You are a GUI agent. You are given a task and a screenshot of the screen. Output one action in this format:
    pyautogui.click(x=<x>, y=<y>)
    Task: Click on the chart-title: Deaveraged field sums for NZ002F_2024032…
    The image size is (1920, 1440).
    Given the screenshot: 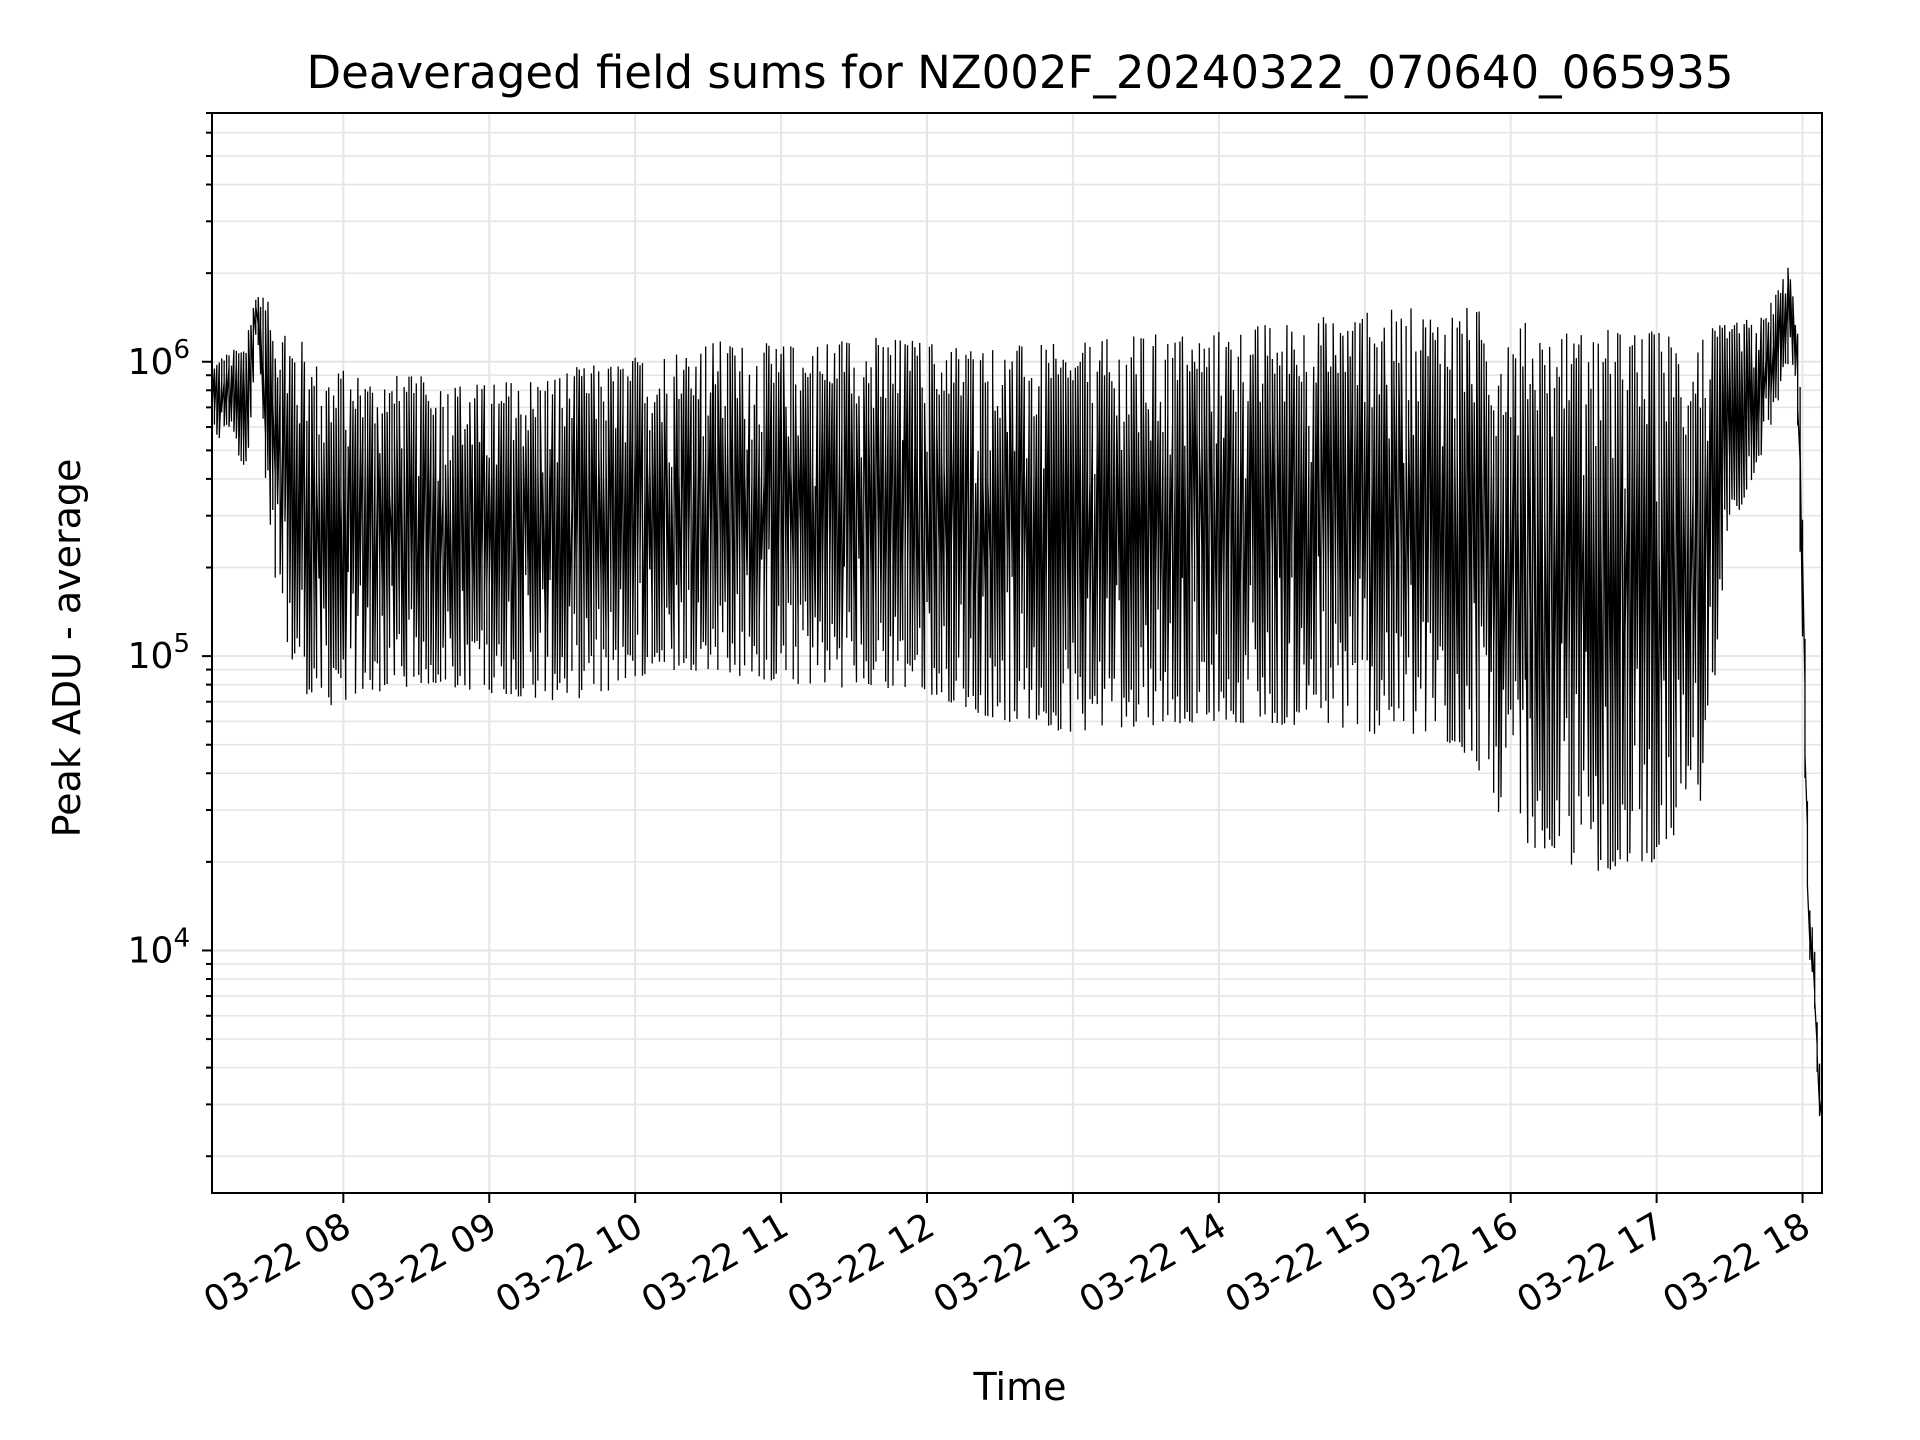 What is the action you would take?
    pyautogui.click(x=1020, y=72)
    